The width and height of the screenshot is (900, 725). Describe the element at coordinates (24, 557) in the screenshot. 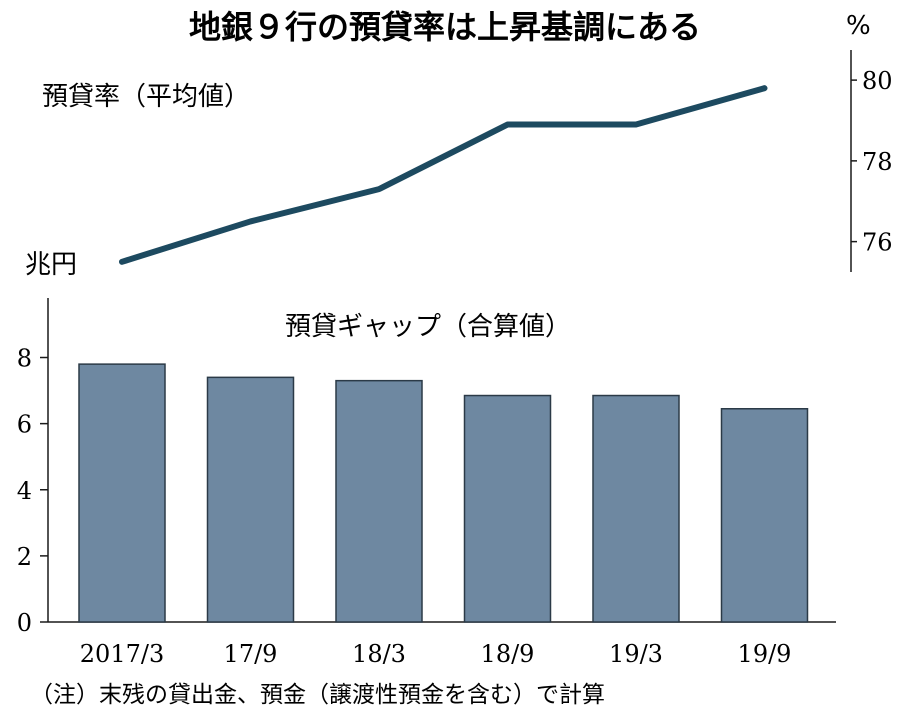

I see `bar-y-tick-label: 2` at that location.